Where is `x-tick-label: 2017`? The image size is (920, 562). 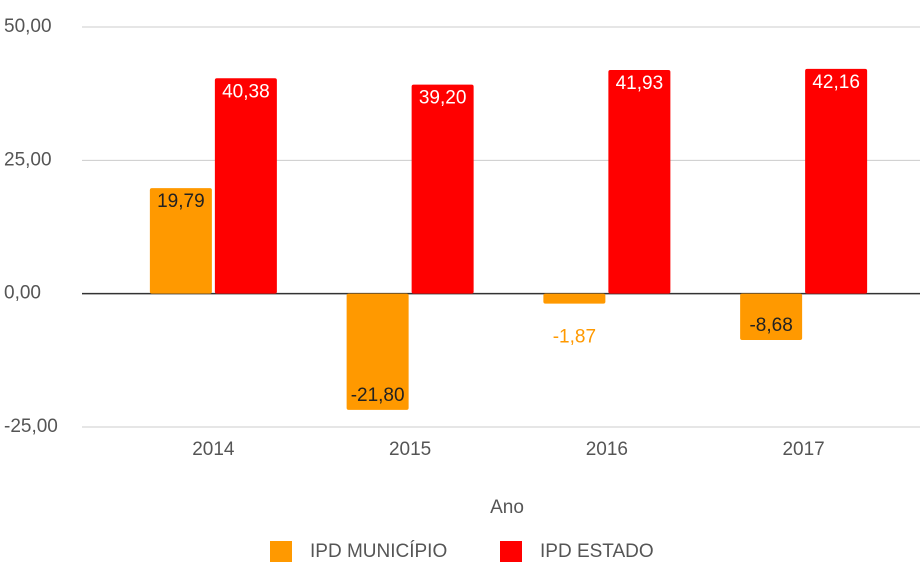 x-tick-label: 2017 is located at coordinates (803, 449).